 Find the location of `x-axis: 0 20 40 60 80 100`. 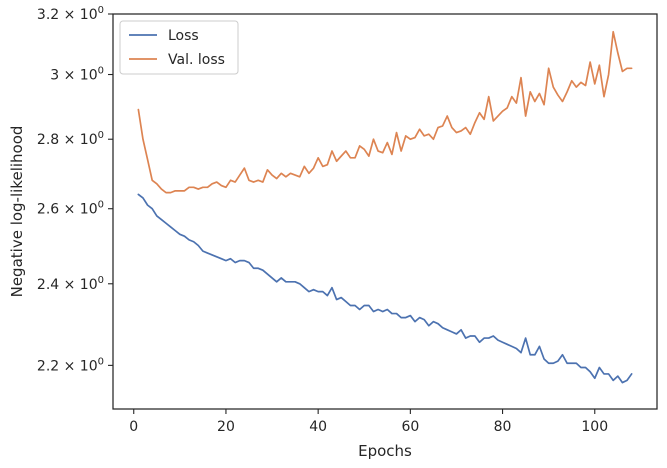

x-axis: 0 20 40 60 80 100 is located at coordinates (368, 422).